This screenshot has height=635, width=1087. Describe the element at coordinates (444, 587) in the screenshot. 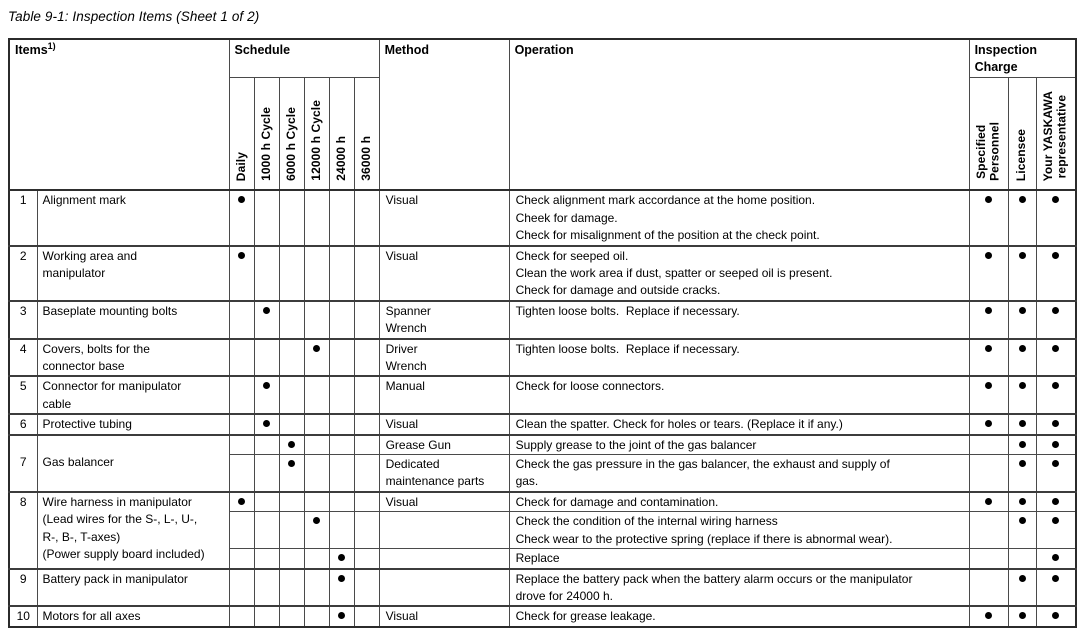

I see `method-cell` at that location.